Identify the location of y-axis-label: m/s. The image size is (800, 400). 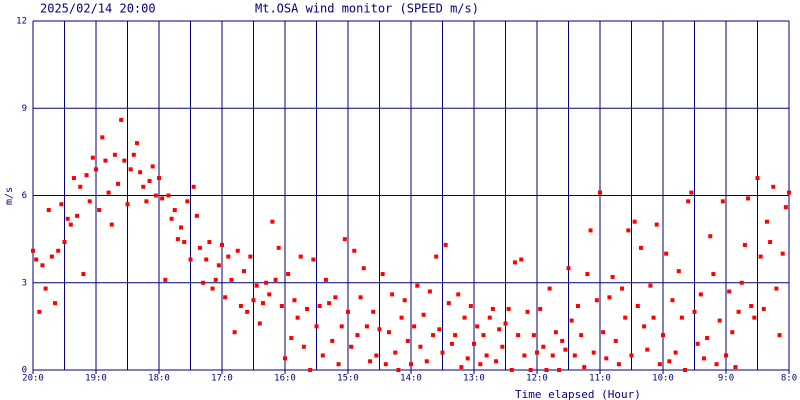
(9, 196).